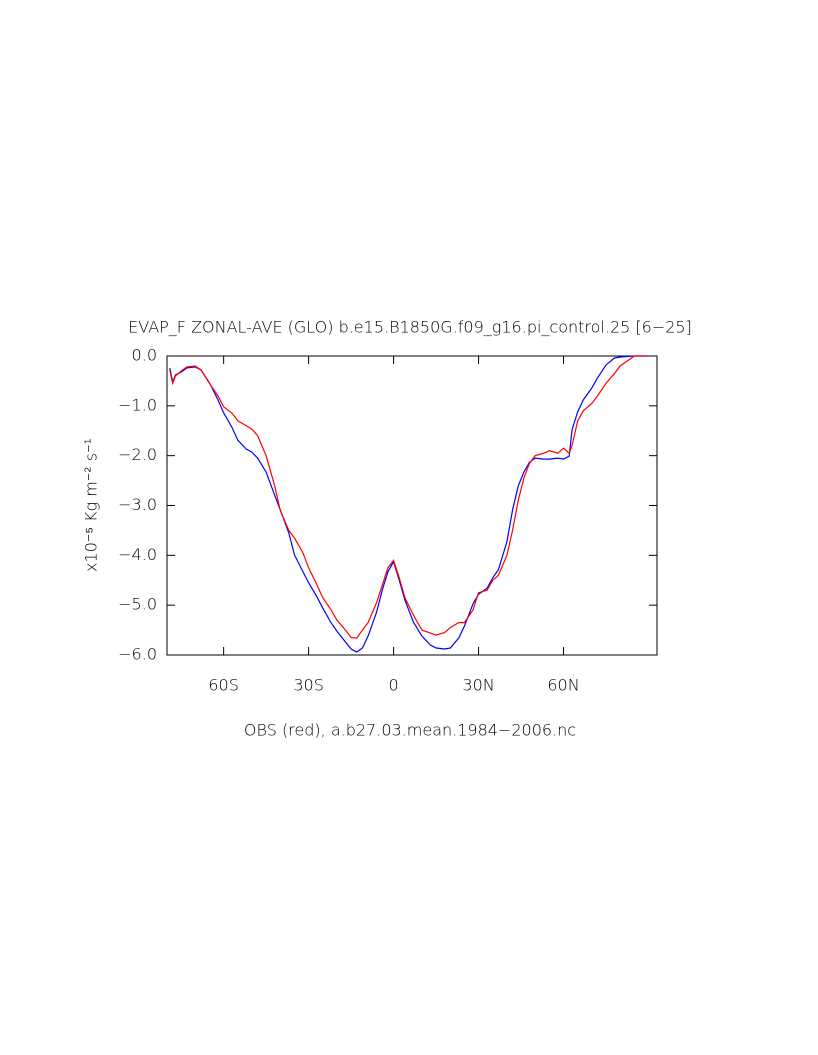  What do you see at coordinates (223, 685) in the screenshot?
I see `x-tick-label: 60S` at bounding box center [223, 685].